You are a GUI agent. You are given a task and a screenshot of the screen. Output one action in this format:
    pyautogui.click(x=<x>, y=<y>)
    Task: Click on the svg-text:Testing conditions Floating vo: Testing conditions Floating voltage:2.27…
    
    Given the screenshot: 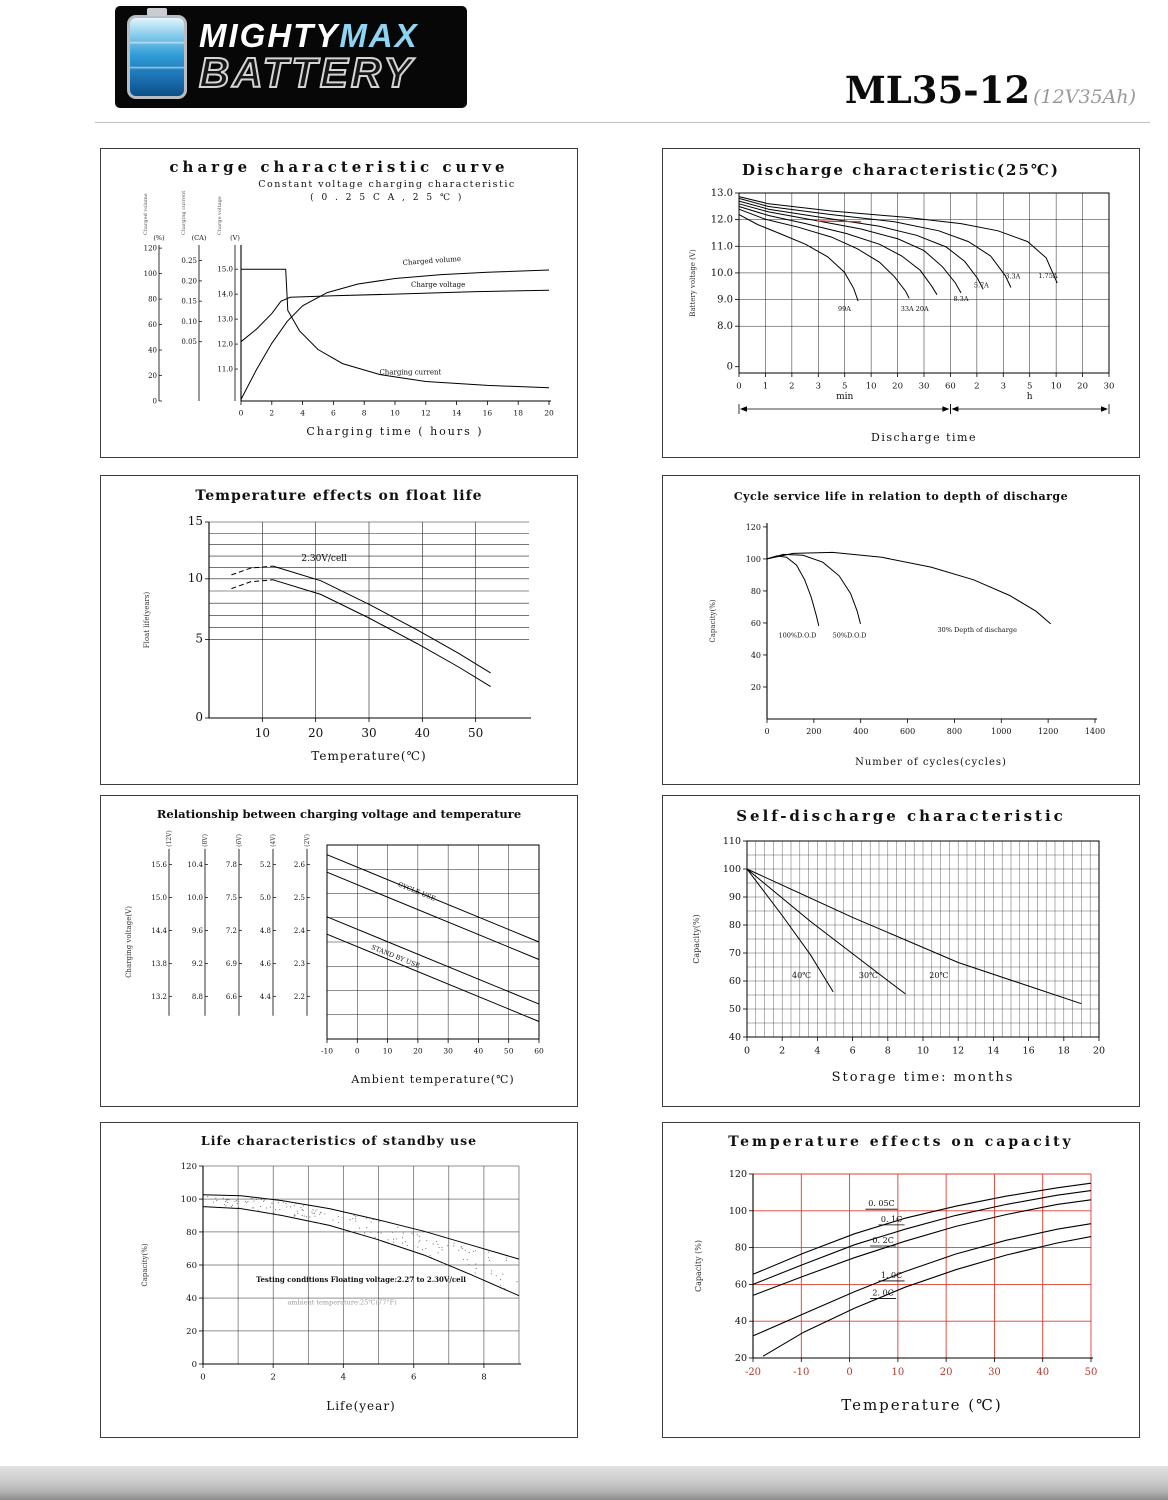 What is the action you would take?
    pyautogui.click(x=361, y=1279)
    